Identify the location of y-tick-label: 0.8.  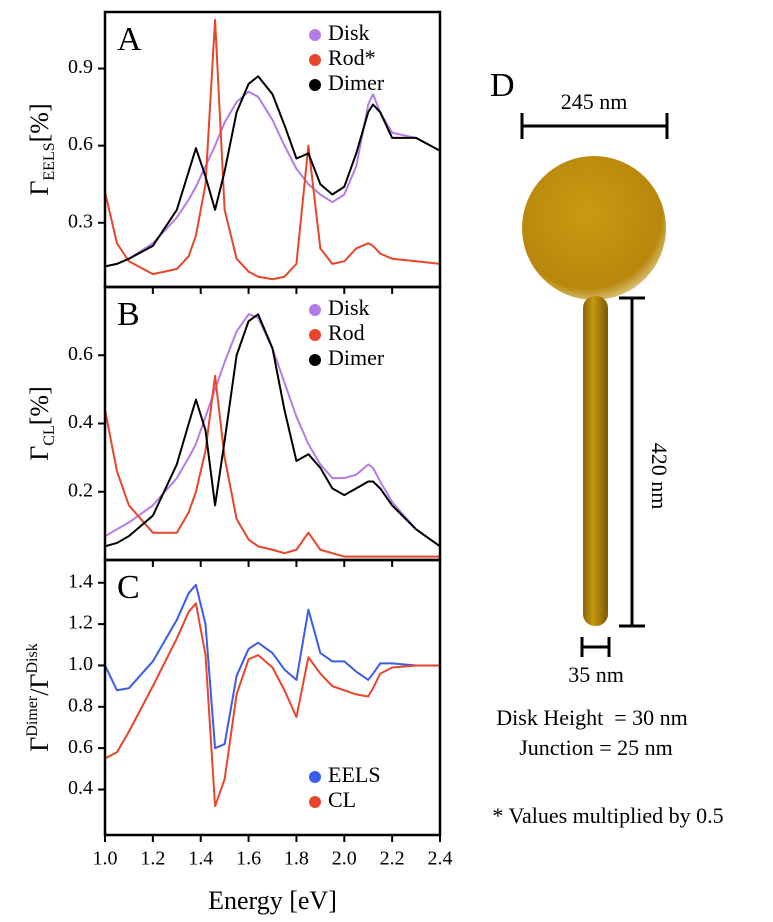
(80, 705).